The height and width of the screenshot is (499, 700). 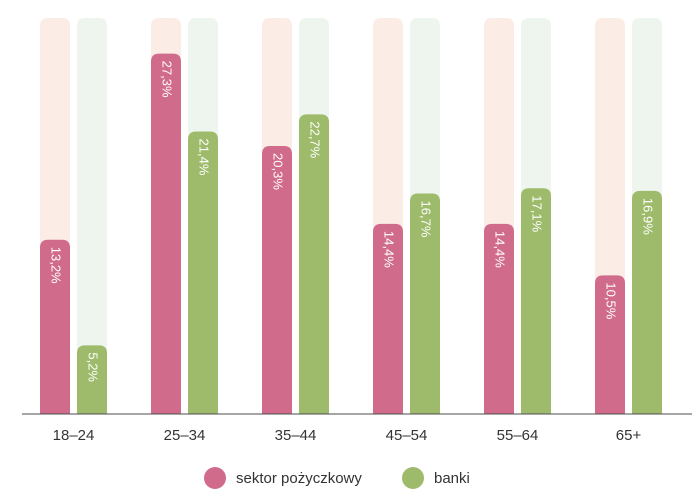 I want to click on data-label: 27,3%, so click(x=167, y=79).